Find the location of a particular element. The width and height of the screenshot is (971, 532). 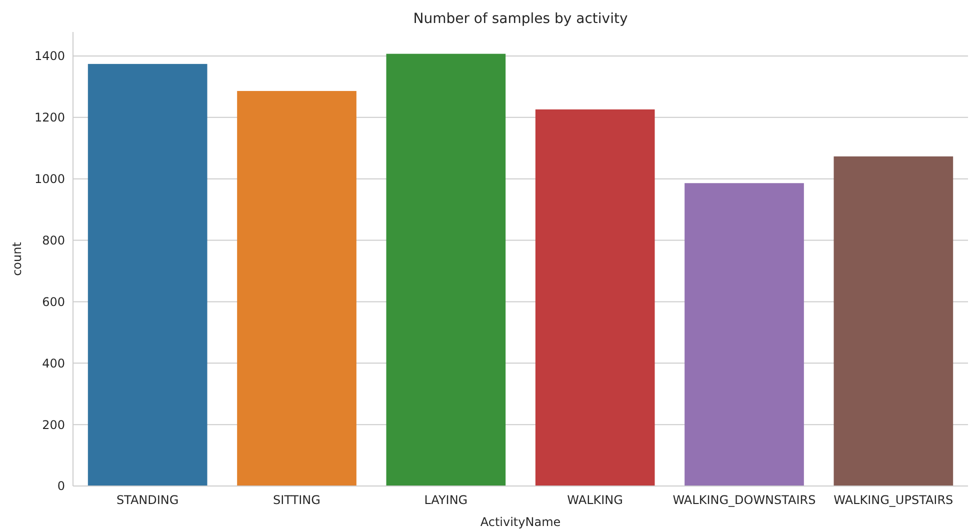

y-tick-label: 1400 is located at coordinates (49, 56).